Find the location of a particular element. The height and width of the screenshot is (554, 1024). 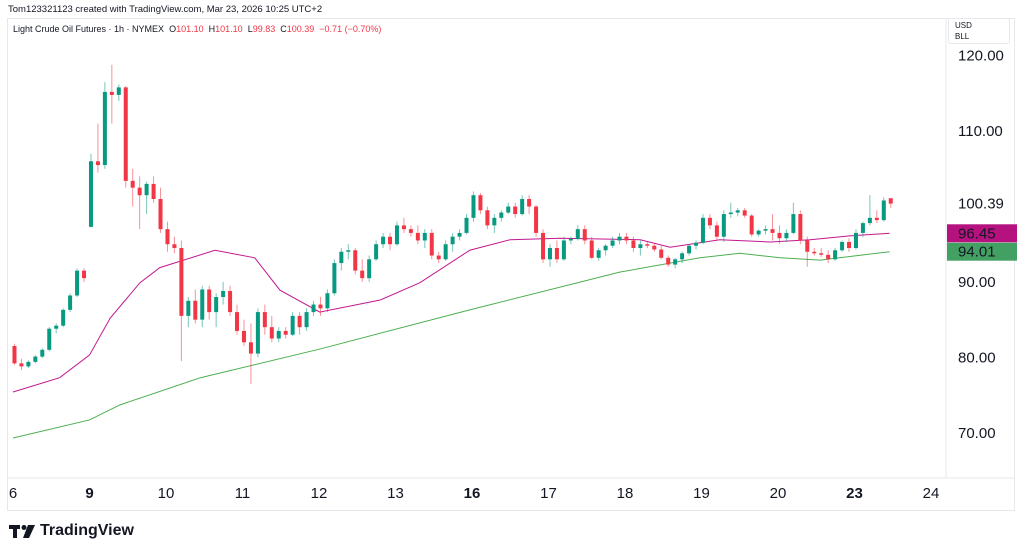

time-tick-label: 20 is located at coordinates (778, 493).